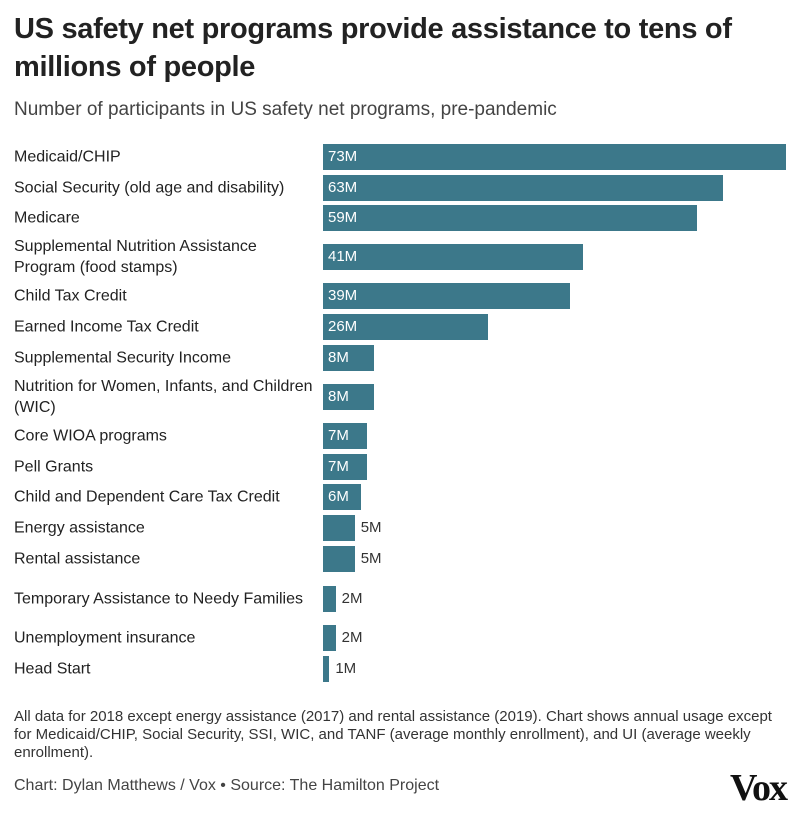 The height and width of the screenshot is (818, 800). What do you see at coordinates (90, 436) in the screenshot?
I see `category-label: Core WIOA programs` at bounding box center [90, 436].